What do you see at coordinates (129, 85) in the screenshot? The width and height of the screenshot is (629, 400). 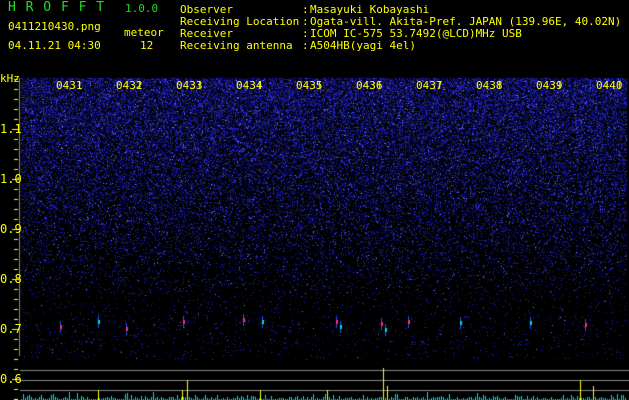 I see `time-label: 0432` at bounding box center [129, 85].